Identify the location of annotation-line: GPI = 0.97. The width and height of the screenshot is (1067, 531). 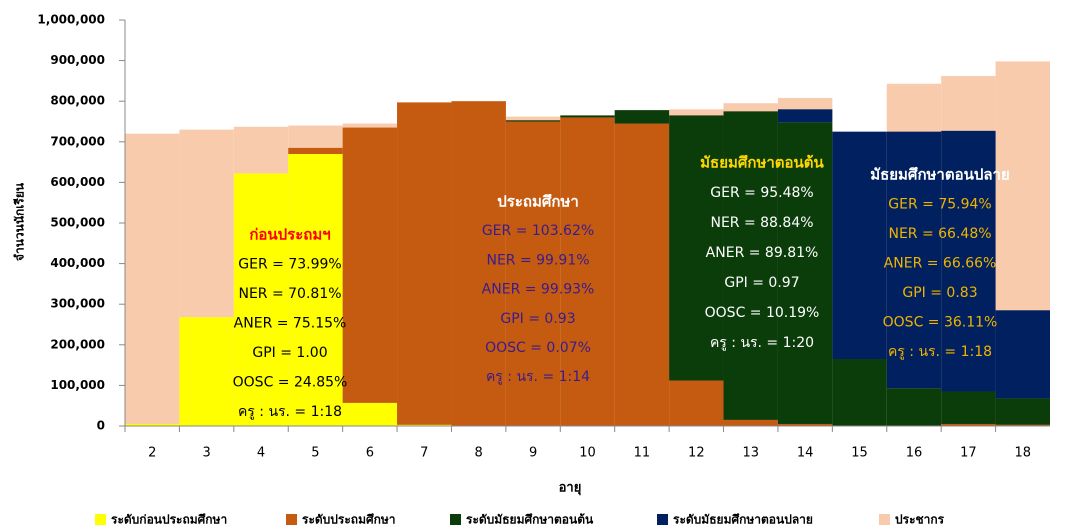
(761, 283).